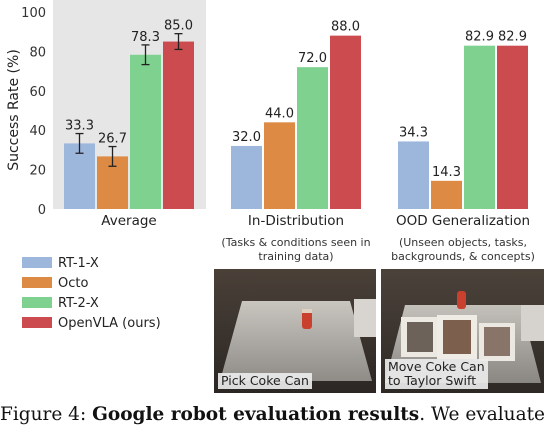  What do you see at coordinates (112, 139) in the screenshot?
I see `data-label-1-0: 26.7` at bounding box center [112, 139].